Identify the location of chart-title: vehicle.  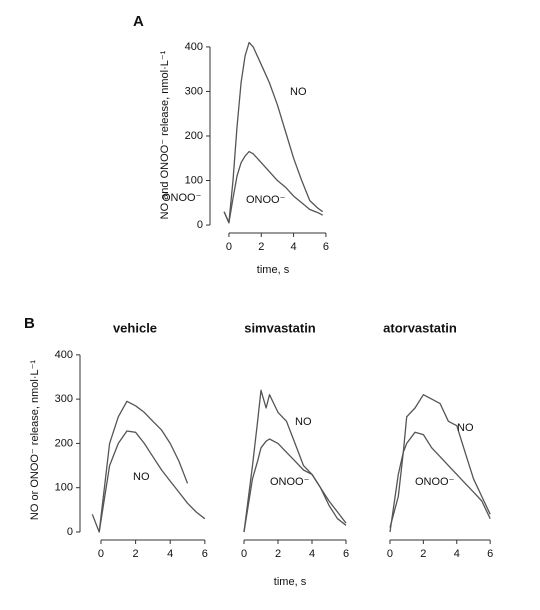
(135, 327).